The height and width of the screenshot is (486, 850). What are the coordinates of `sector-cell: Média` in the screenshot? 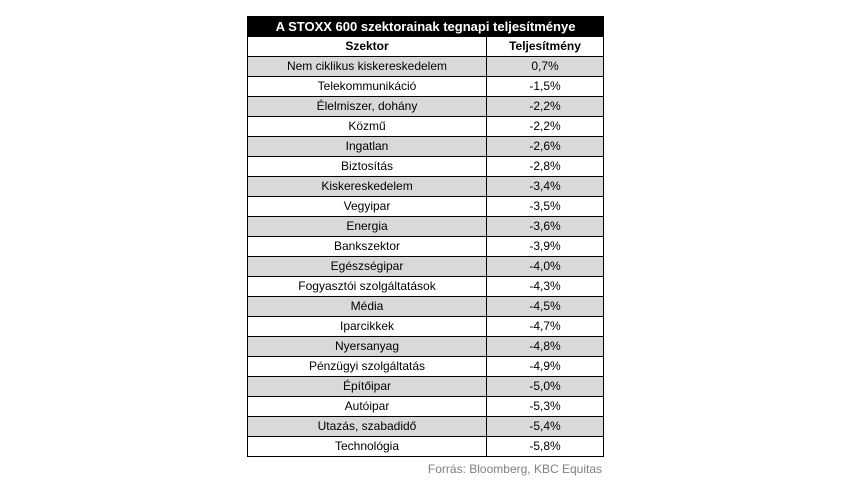 It's located at (367, 306).